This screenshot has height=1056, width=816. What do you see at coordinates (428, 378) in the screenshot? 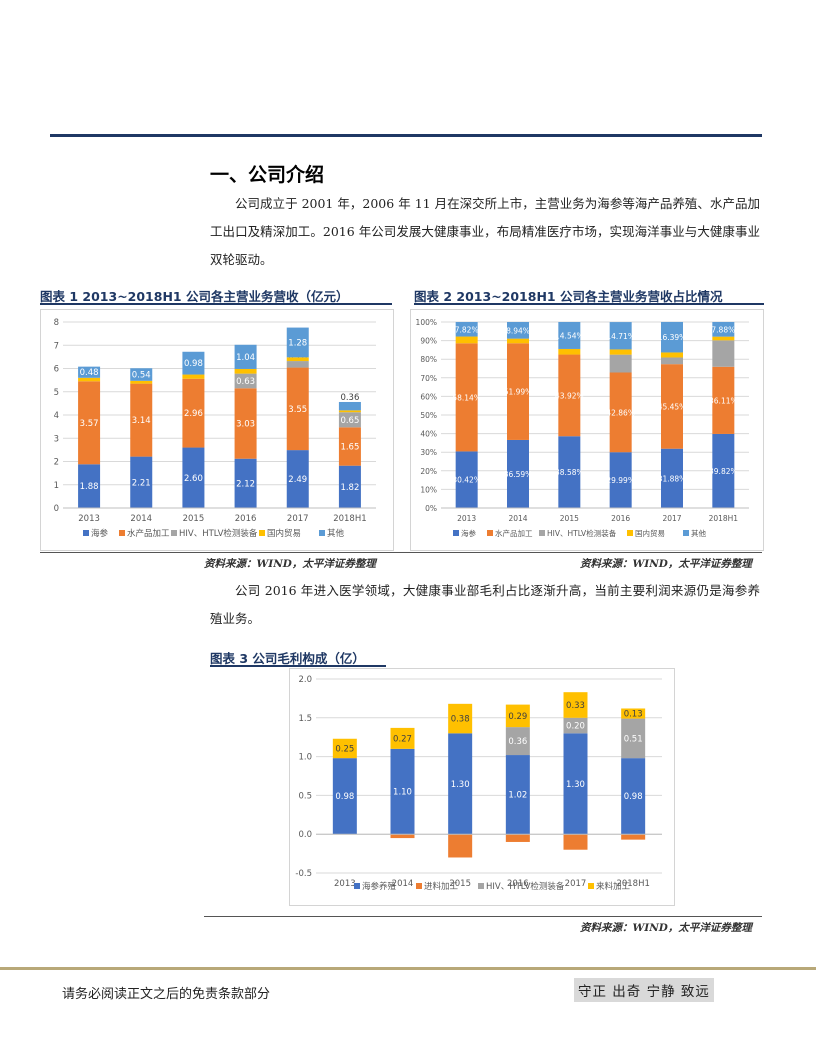
I see `y-tick-label: 70%` at bounding box center [428, 378].